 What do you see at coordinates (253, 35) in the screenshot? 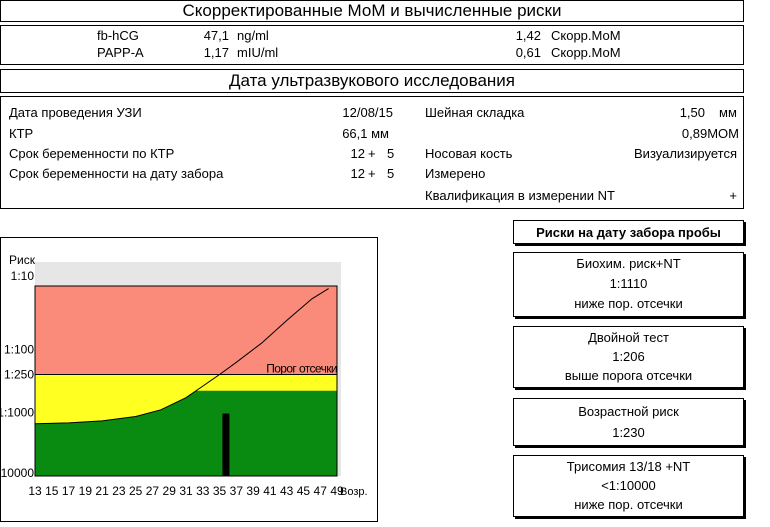
I see `marker-unit: ng/ml` at bounding box center [253, 35].